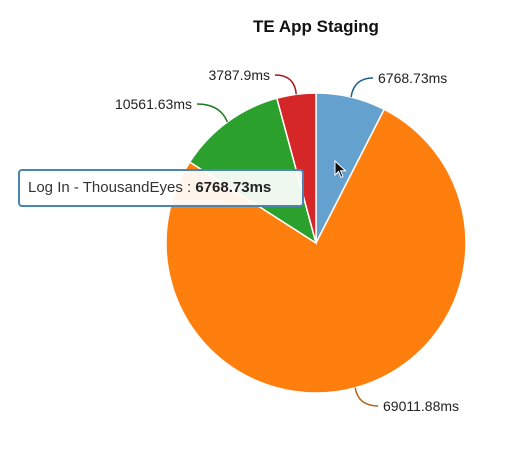 This screenshot has height=450, width=530. Describe the element at coordinates (239, 75) in the screenshot. I see `data-label-3: 3787.9ms` at that location.